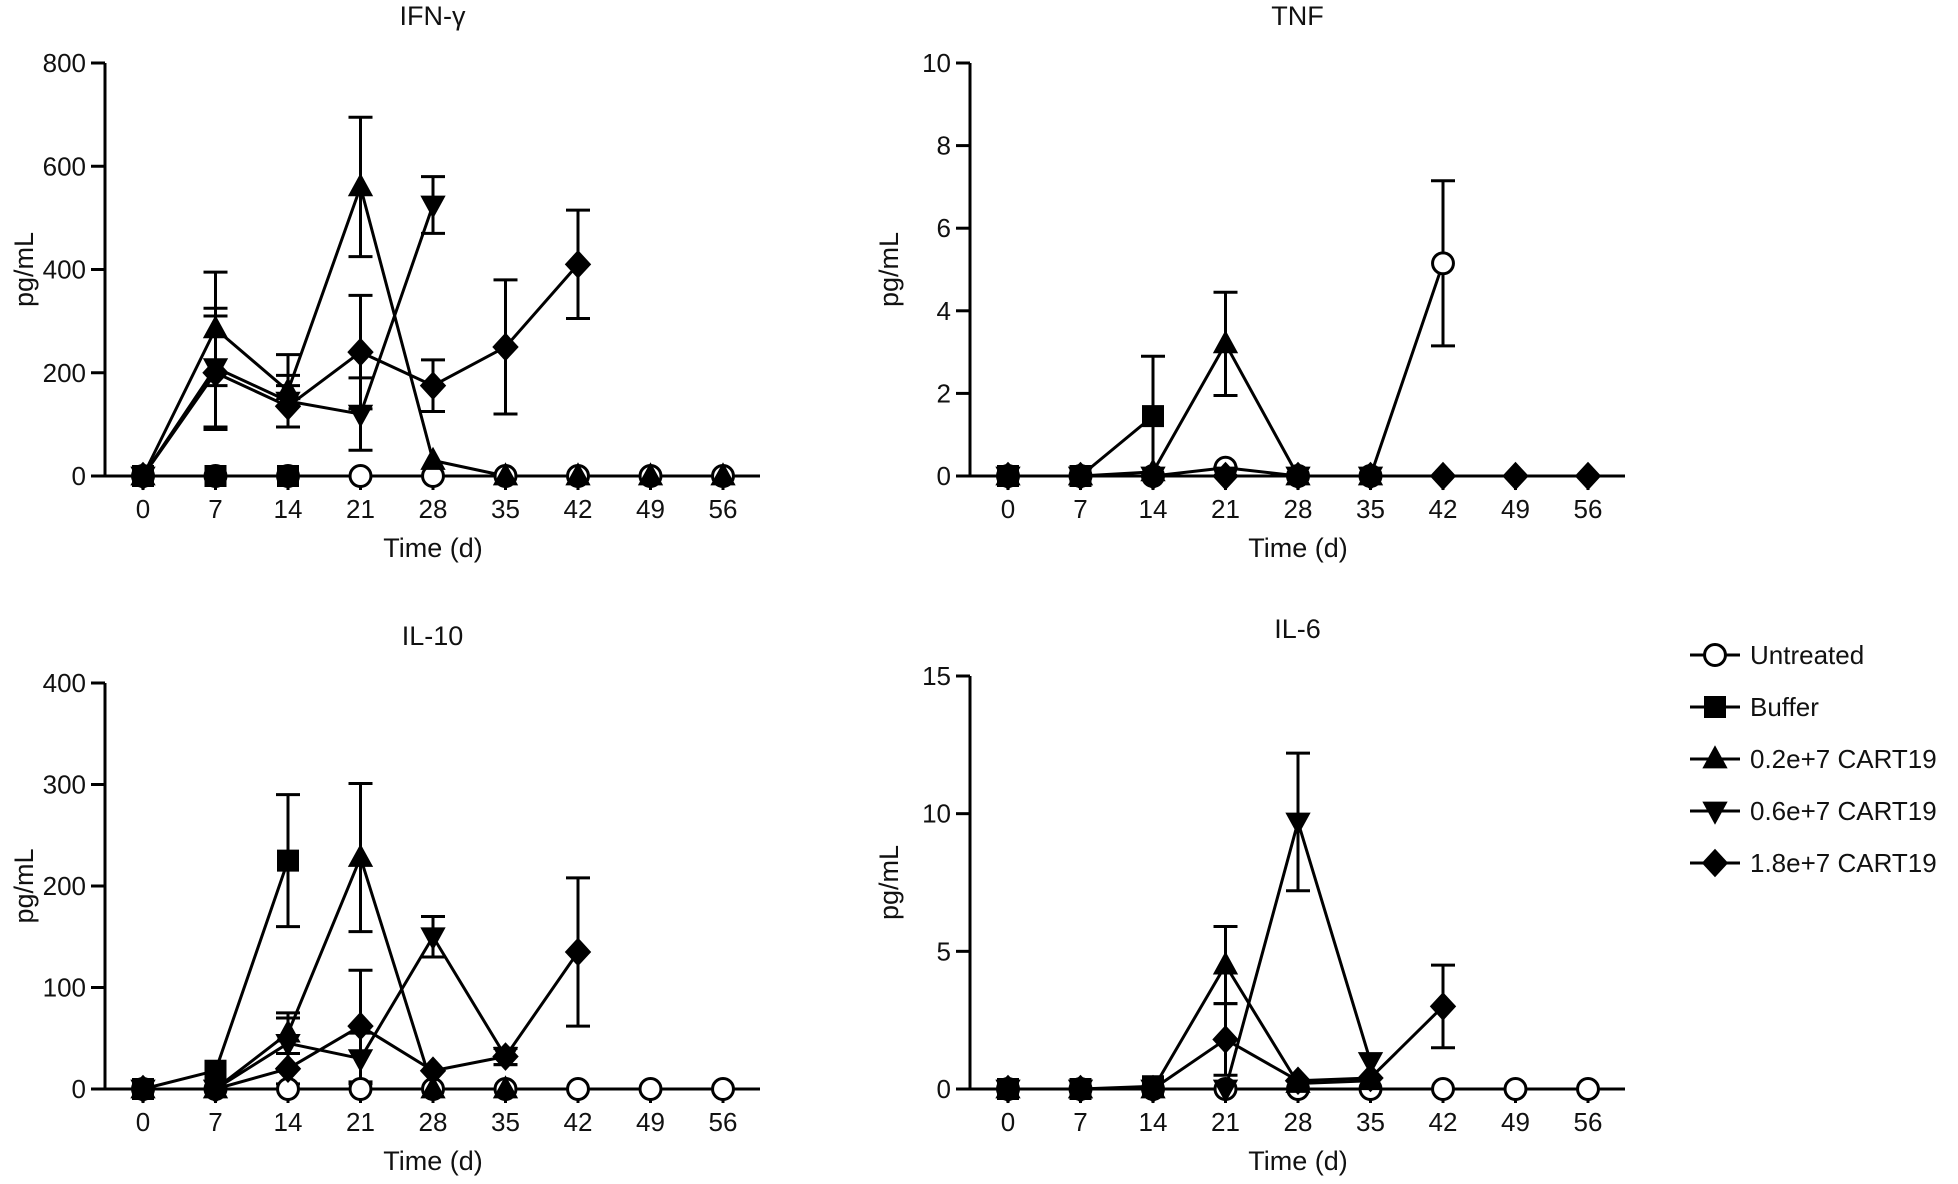 This screenshot has height=1184, width=1958. What do you see at coordinates (1843, 759) in the screenshot?
I see `legend-label: 0.2e+7 CART19` at bounding box center [1843, 759].